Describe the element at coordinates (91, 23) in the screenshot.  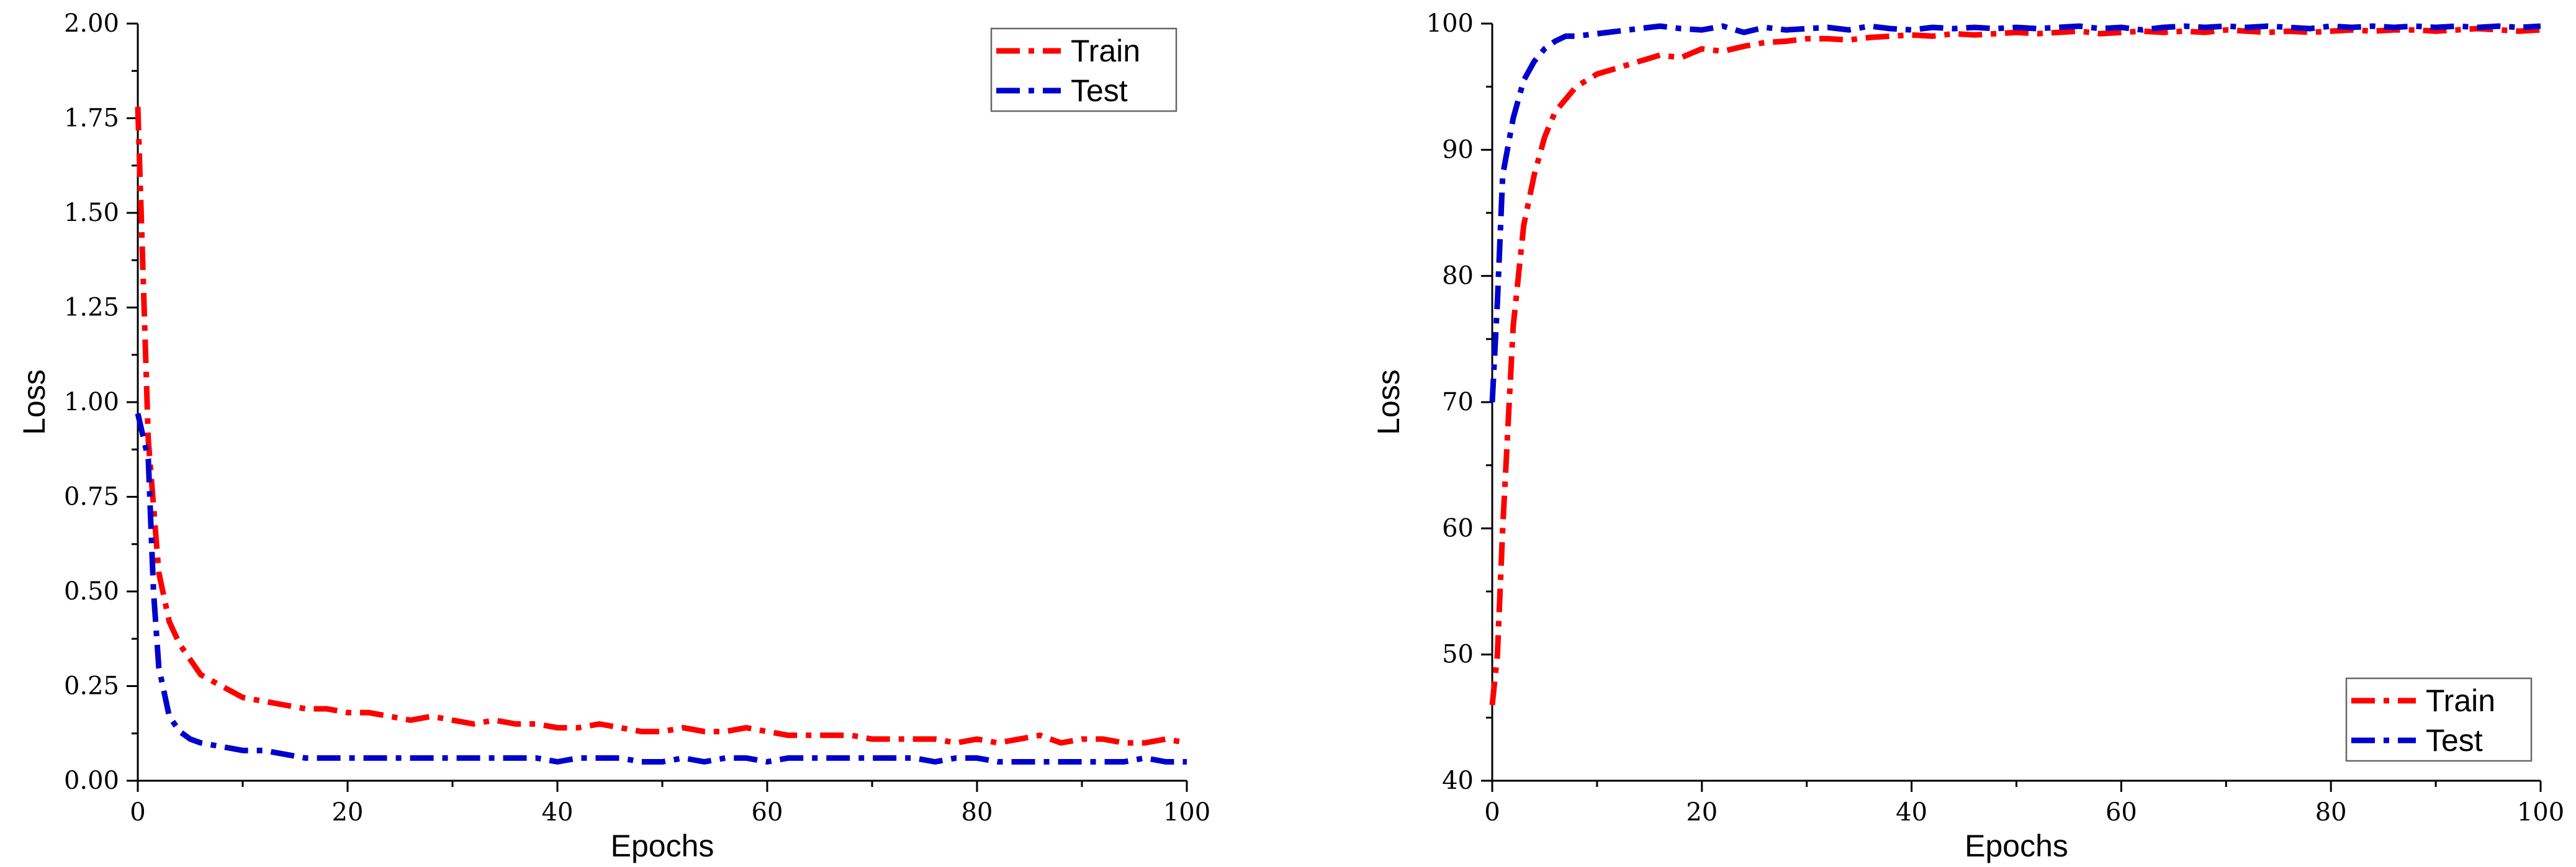
I see `y-tick-label: 2.00` at that location.